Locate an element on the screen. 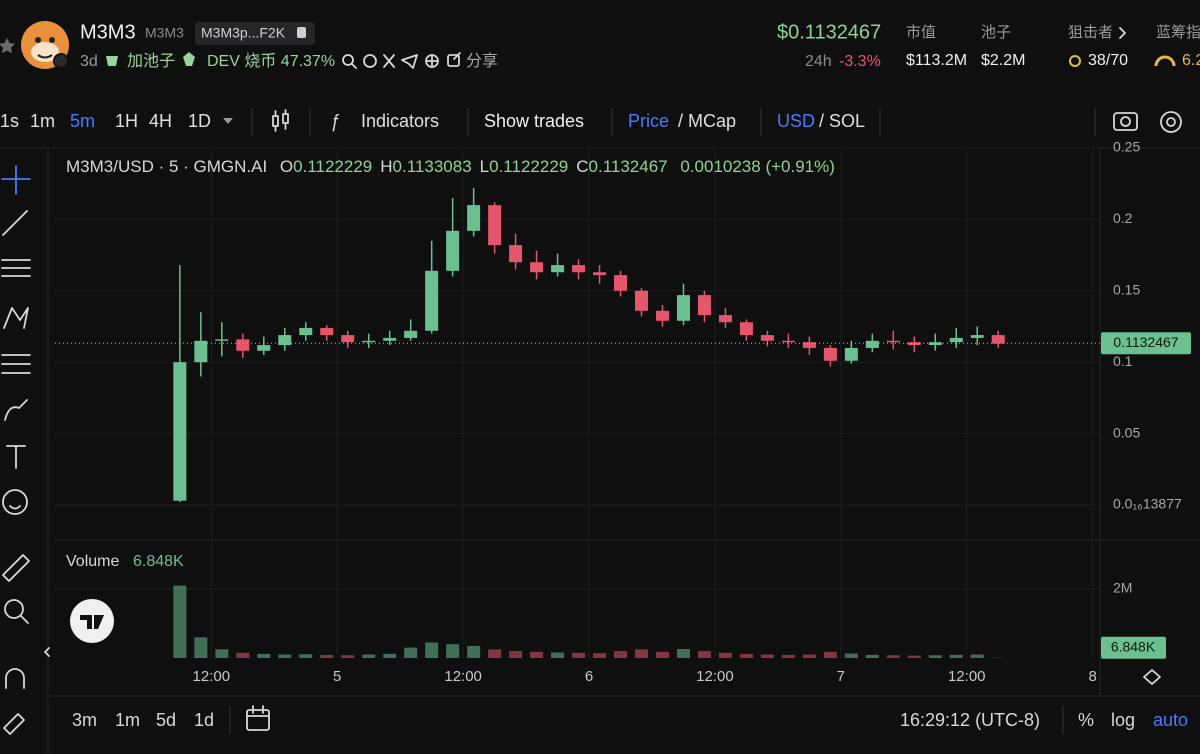  sol-toggle: / SOL is located at coordinates (842, 121).